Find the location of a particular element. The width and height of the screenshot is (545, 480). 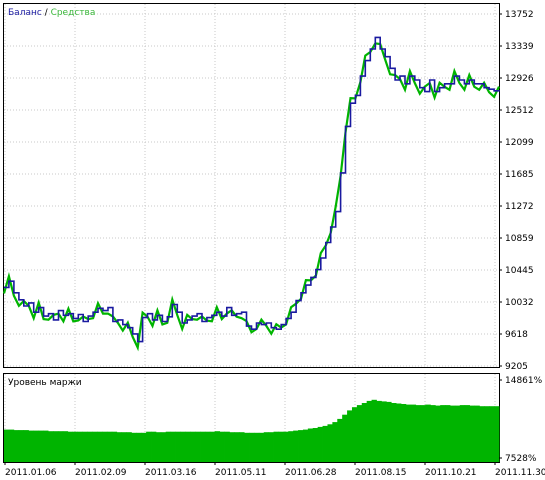

x-tick-label: 2011.10.21 is located at coordinates (451, 473).